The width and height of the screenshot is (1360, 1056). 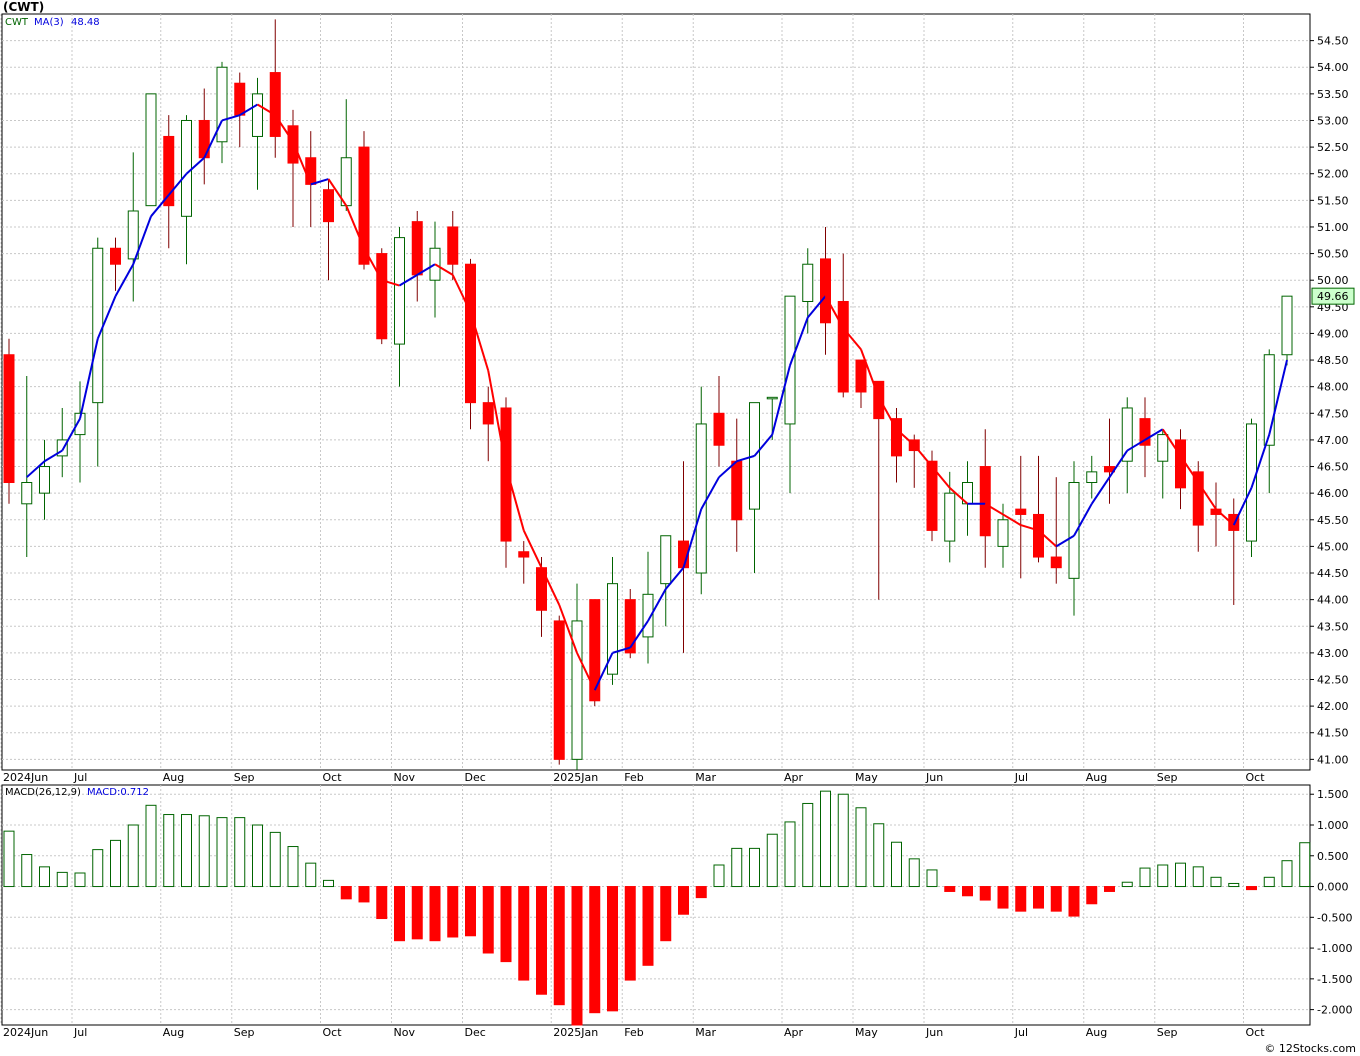 What do you see at coordinates (1333, 227) in the screenshot?
I see `price-tick-label: 51.00` at bounding box center [1333, 227].